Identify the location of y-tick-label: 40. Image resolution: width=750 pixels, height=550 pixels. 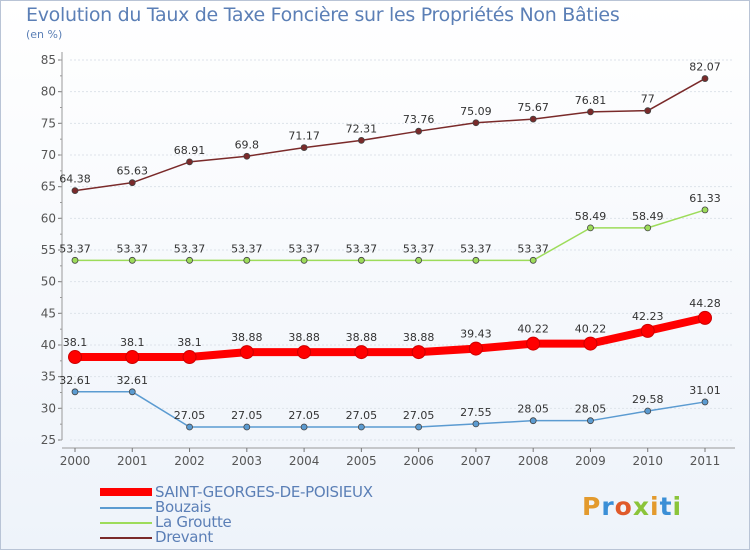
(48, 345).